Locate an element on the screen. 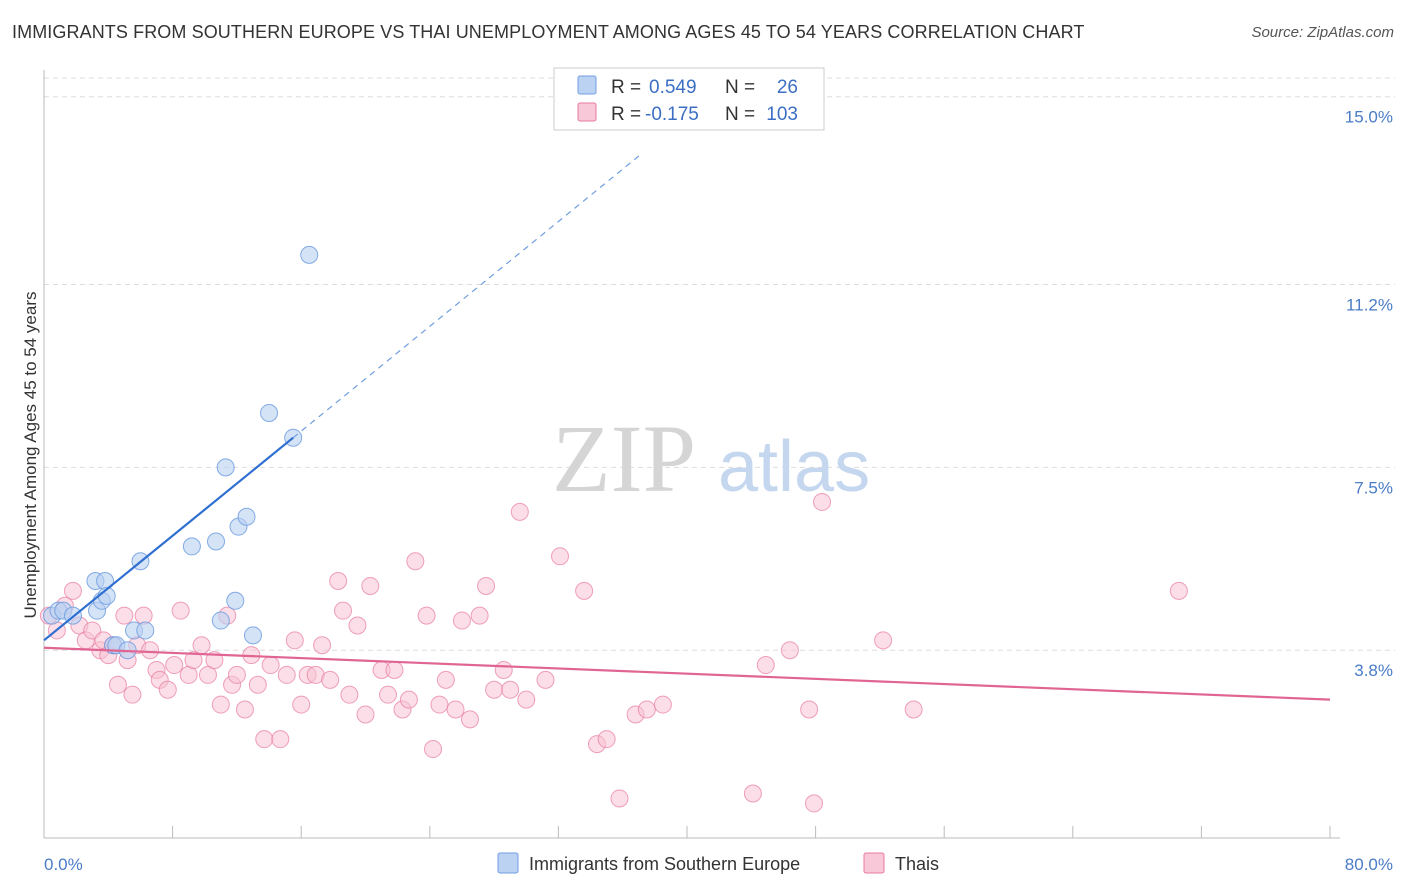 Image resolution: width=1406 pixels, height=892 pixels. y-axis-label: Unemployment Among Ages 45 to 54 years is located at coordinates (30, 455).